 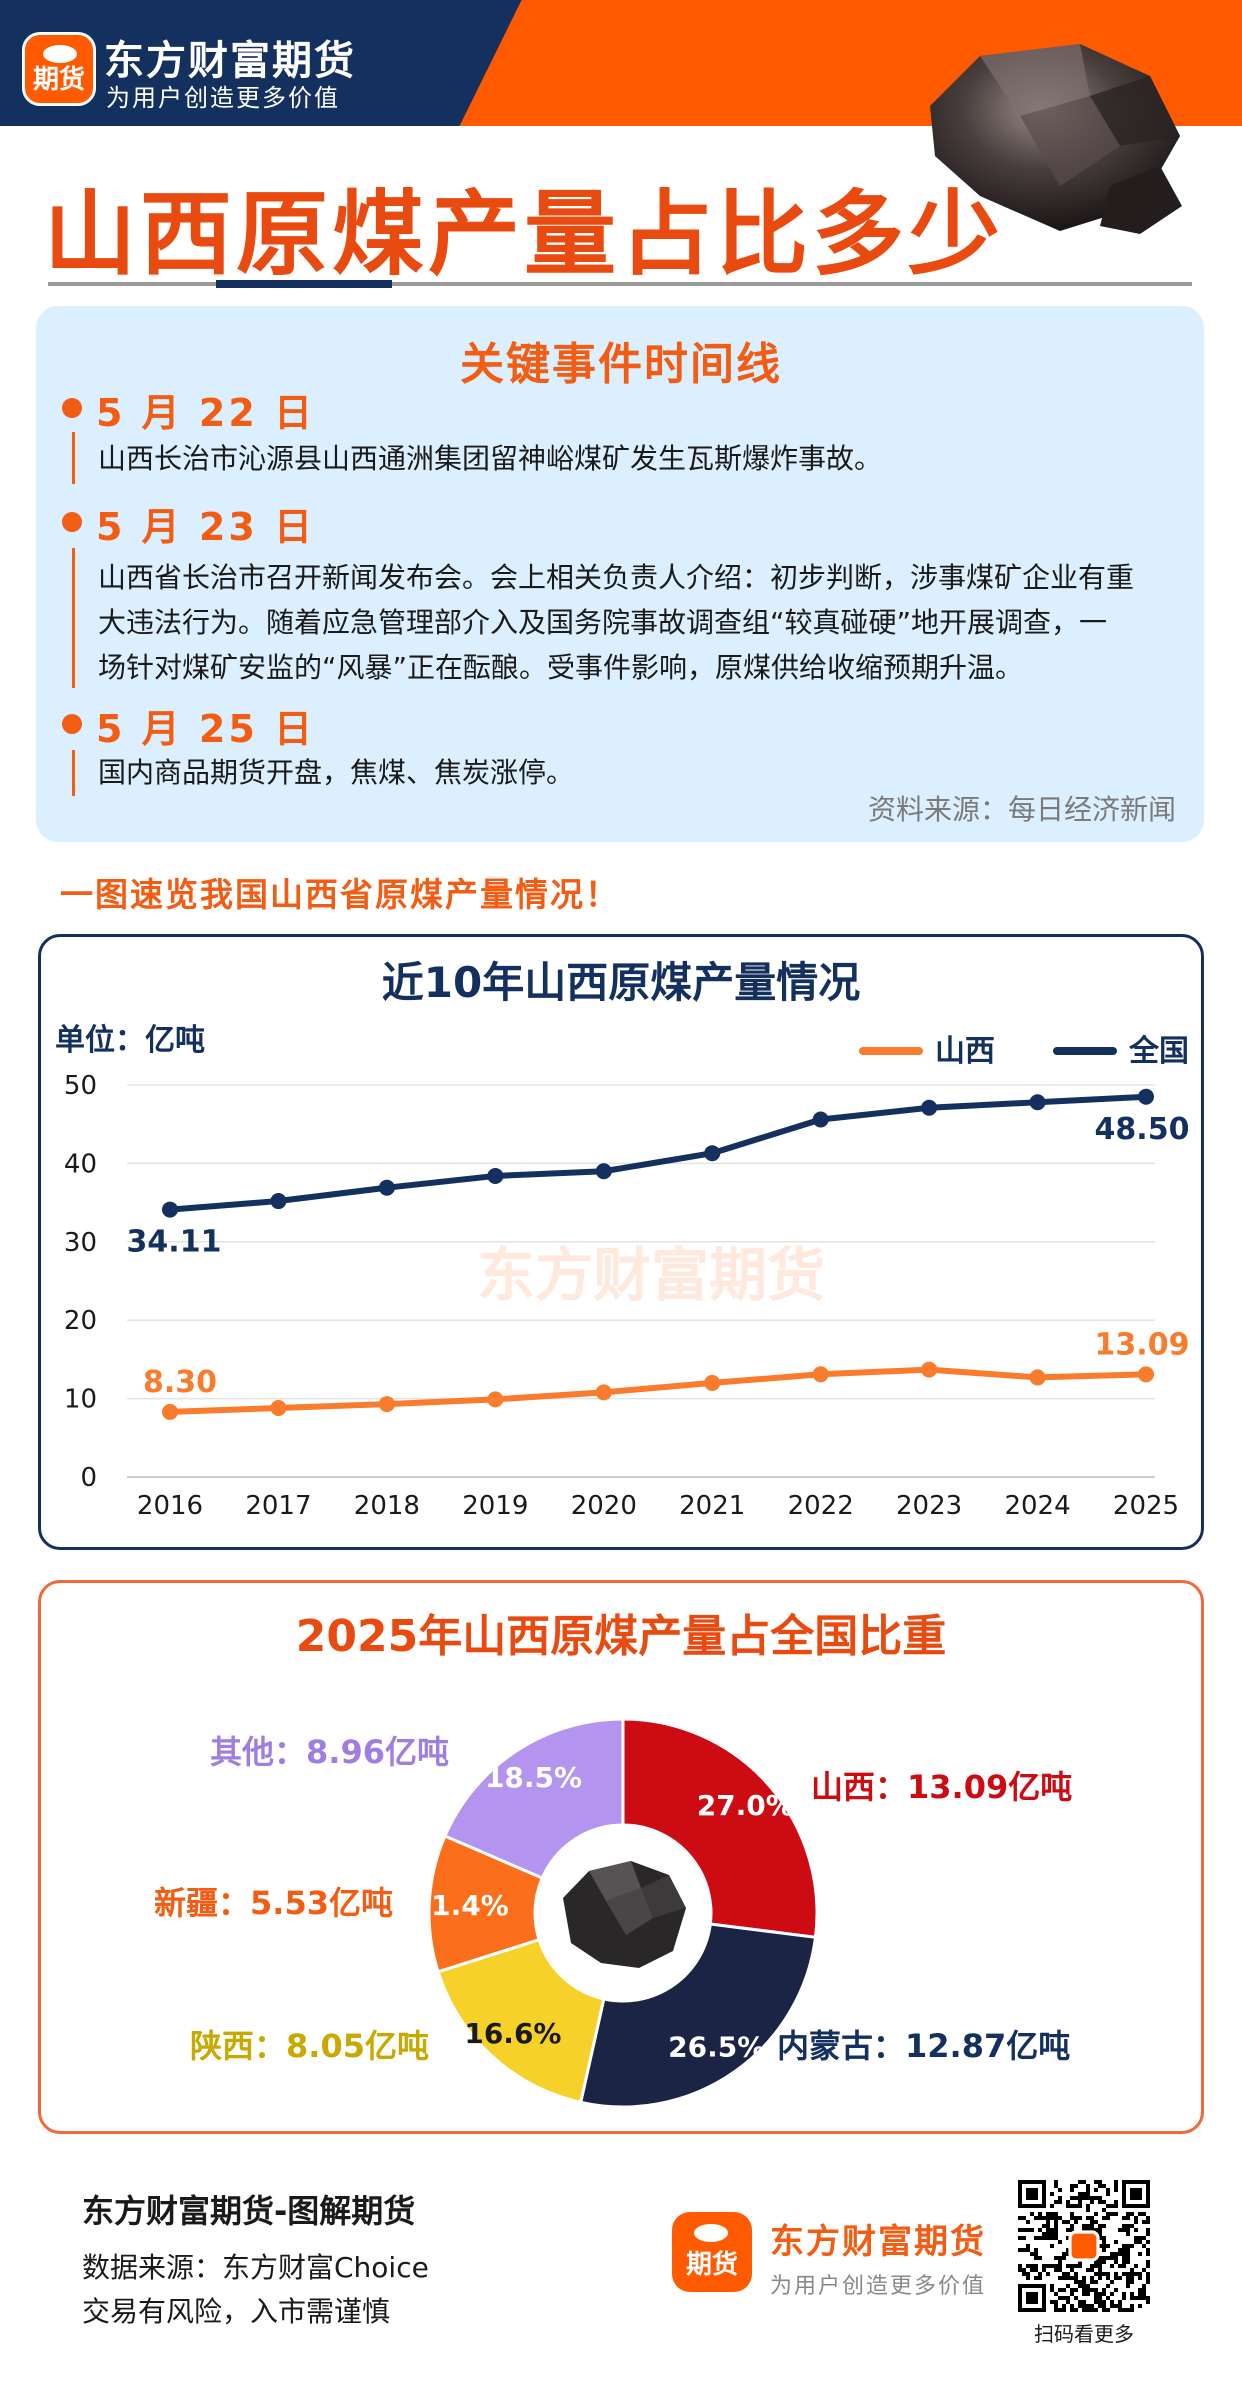 I want to click on data-label: 8.30, so click(x=180, y=1382).